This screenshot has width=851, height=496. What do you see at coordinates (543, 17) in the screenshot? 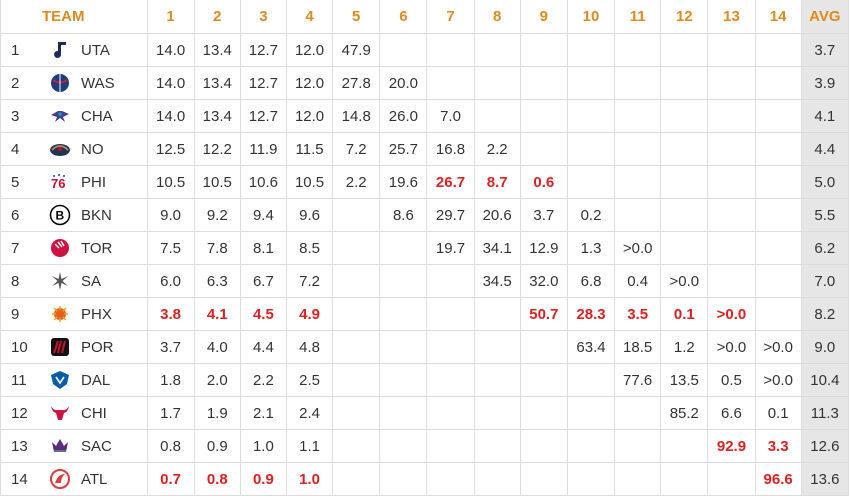
I see `pick-column-header: 9` at bounding box center [543, 17].